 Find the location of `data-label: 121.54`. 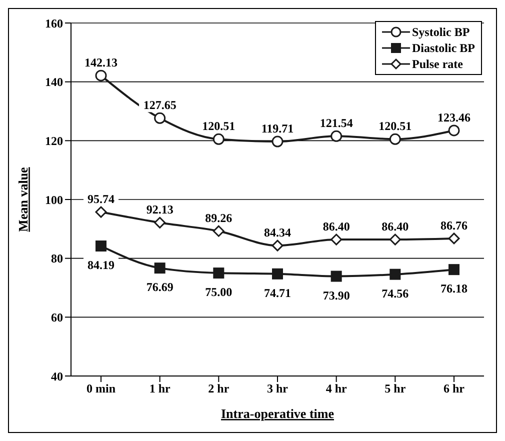

data-label: 121.54 is located at coordinates (336, 123).